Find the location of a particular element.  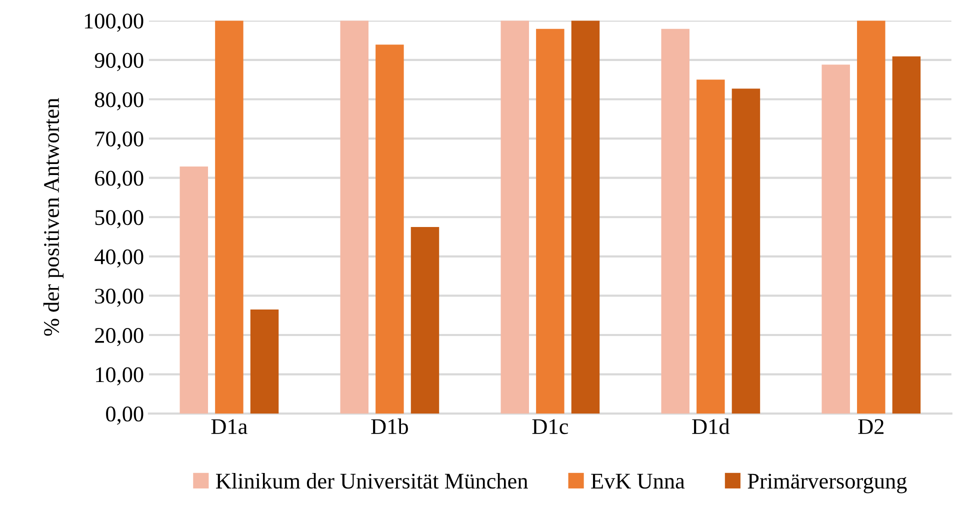

x-tick-label: D1c is located at coordinates (550, 426).